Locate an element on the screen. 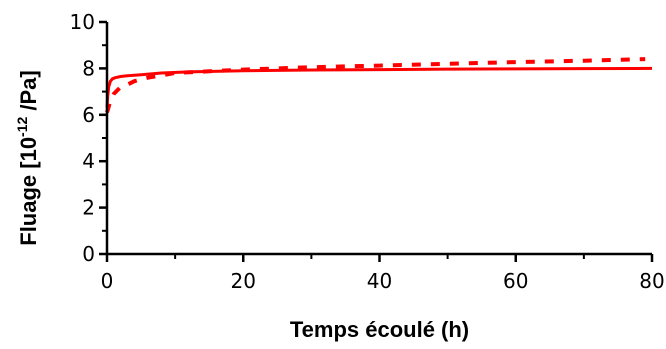 The height and width of the screenshot is (349, 666). x-tick-label: 60 is located at coordinates (515, 281).